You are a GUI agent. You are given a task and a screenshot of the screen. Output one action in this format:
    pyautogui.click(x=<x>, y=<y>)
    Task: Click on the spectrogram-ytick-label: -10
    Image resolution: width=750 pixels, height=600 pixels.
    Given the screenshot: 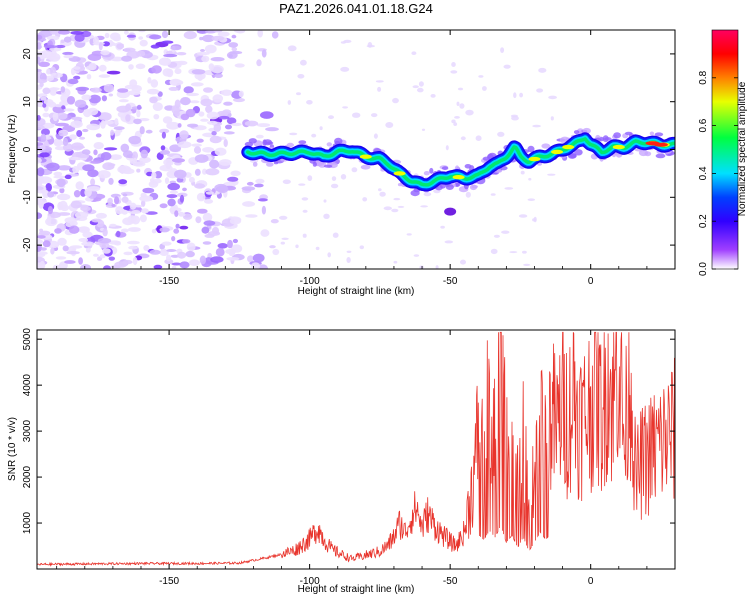 What is the action you would take?
    pyautogui.click(x=27, y=197)
    